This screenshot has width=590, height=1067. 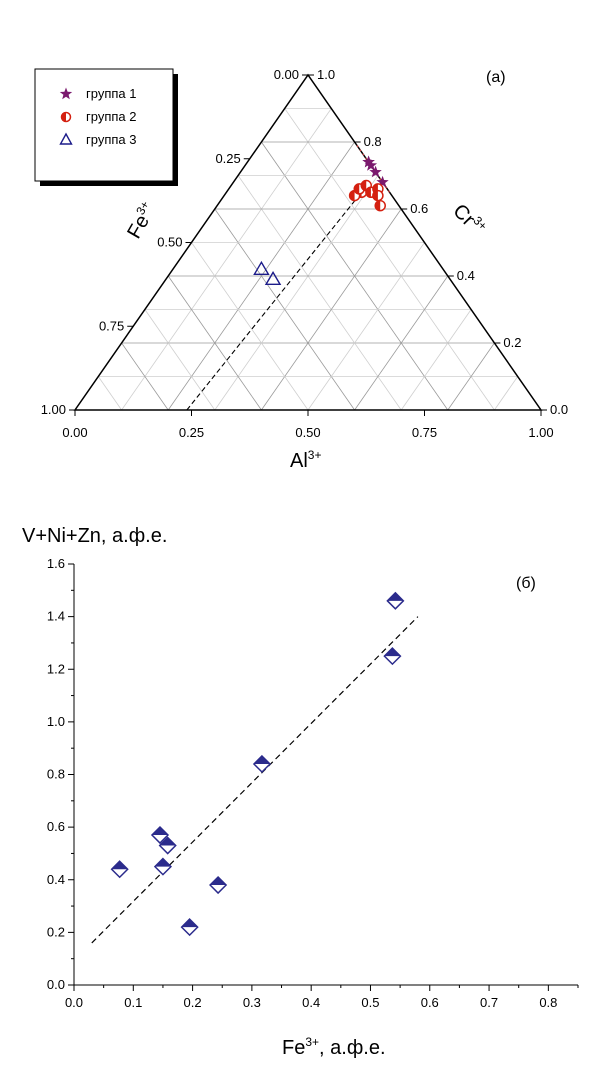 I want to click on fe-tick-label: 1.00, so click(x=53, y=409).